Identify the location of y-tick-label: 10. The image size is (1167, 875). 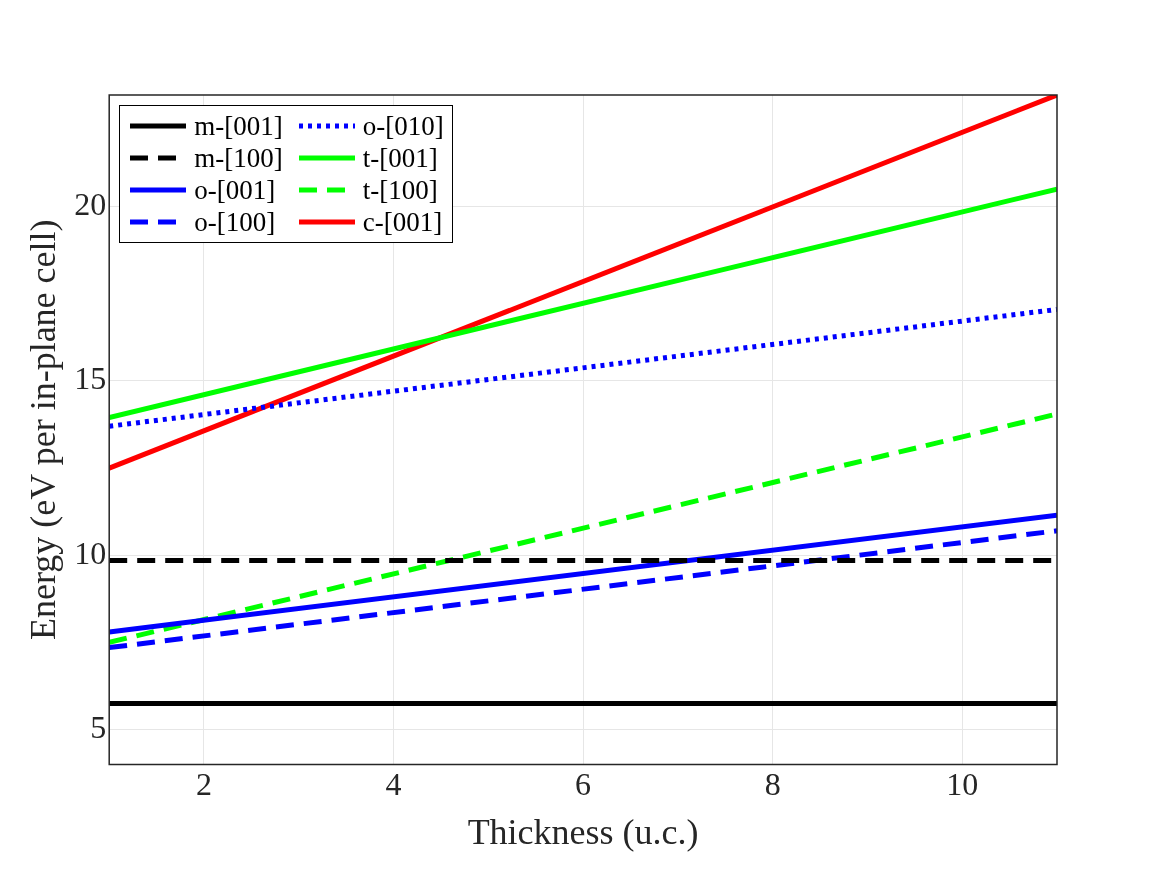
(90, 552).